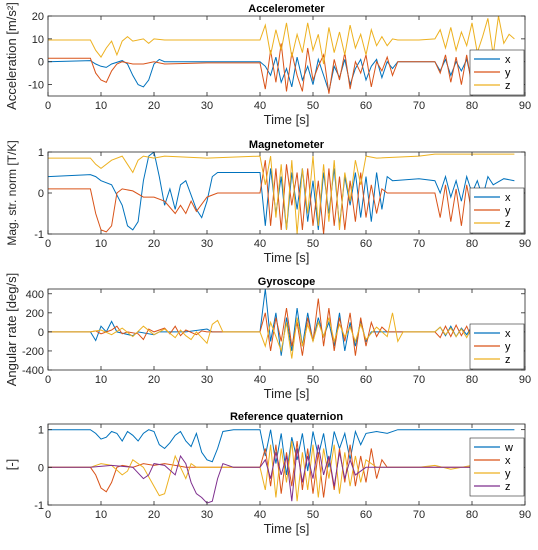 The height and width of the screenshot is (550, 538). Describe the element at coordinates (33, 352) in the screenshot. I see `y-tick-label: -200` at that location.